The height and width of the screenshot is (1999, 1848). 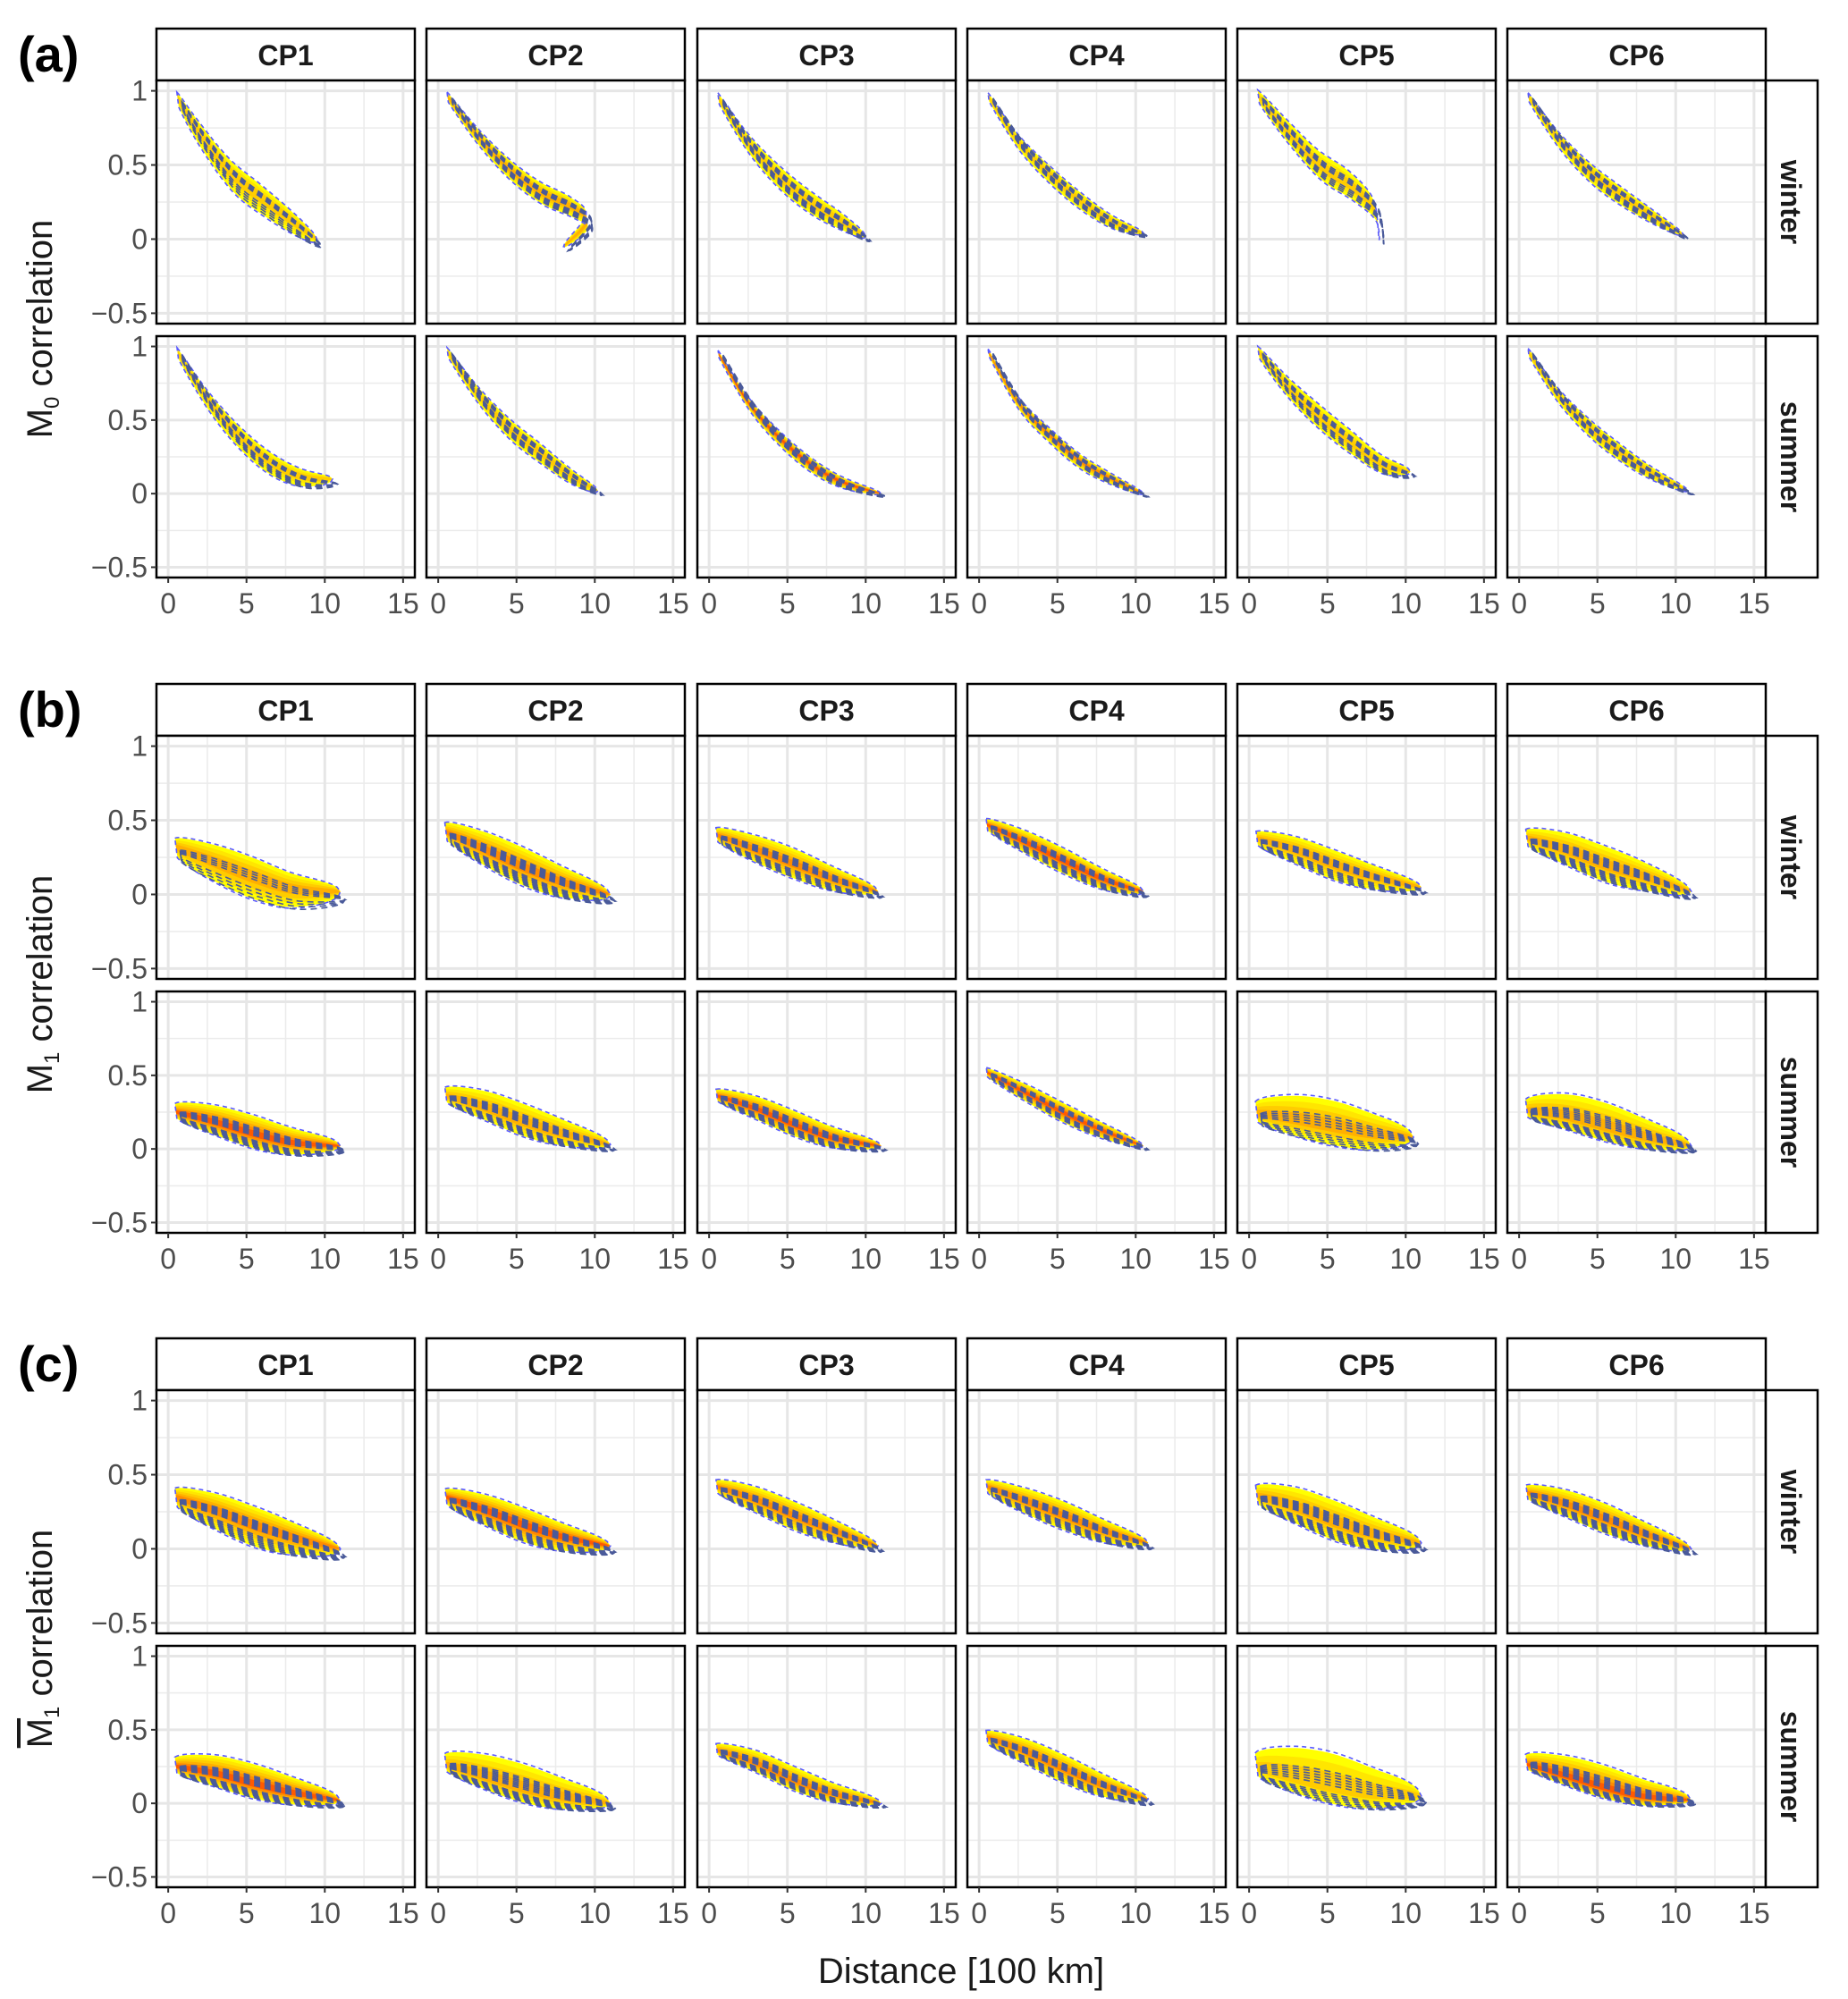 I want to click on panel-CP5-summer: 0 5 10 15, so click(x=1368, y=1132).